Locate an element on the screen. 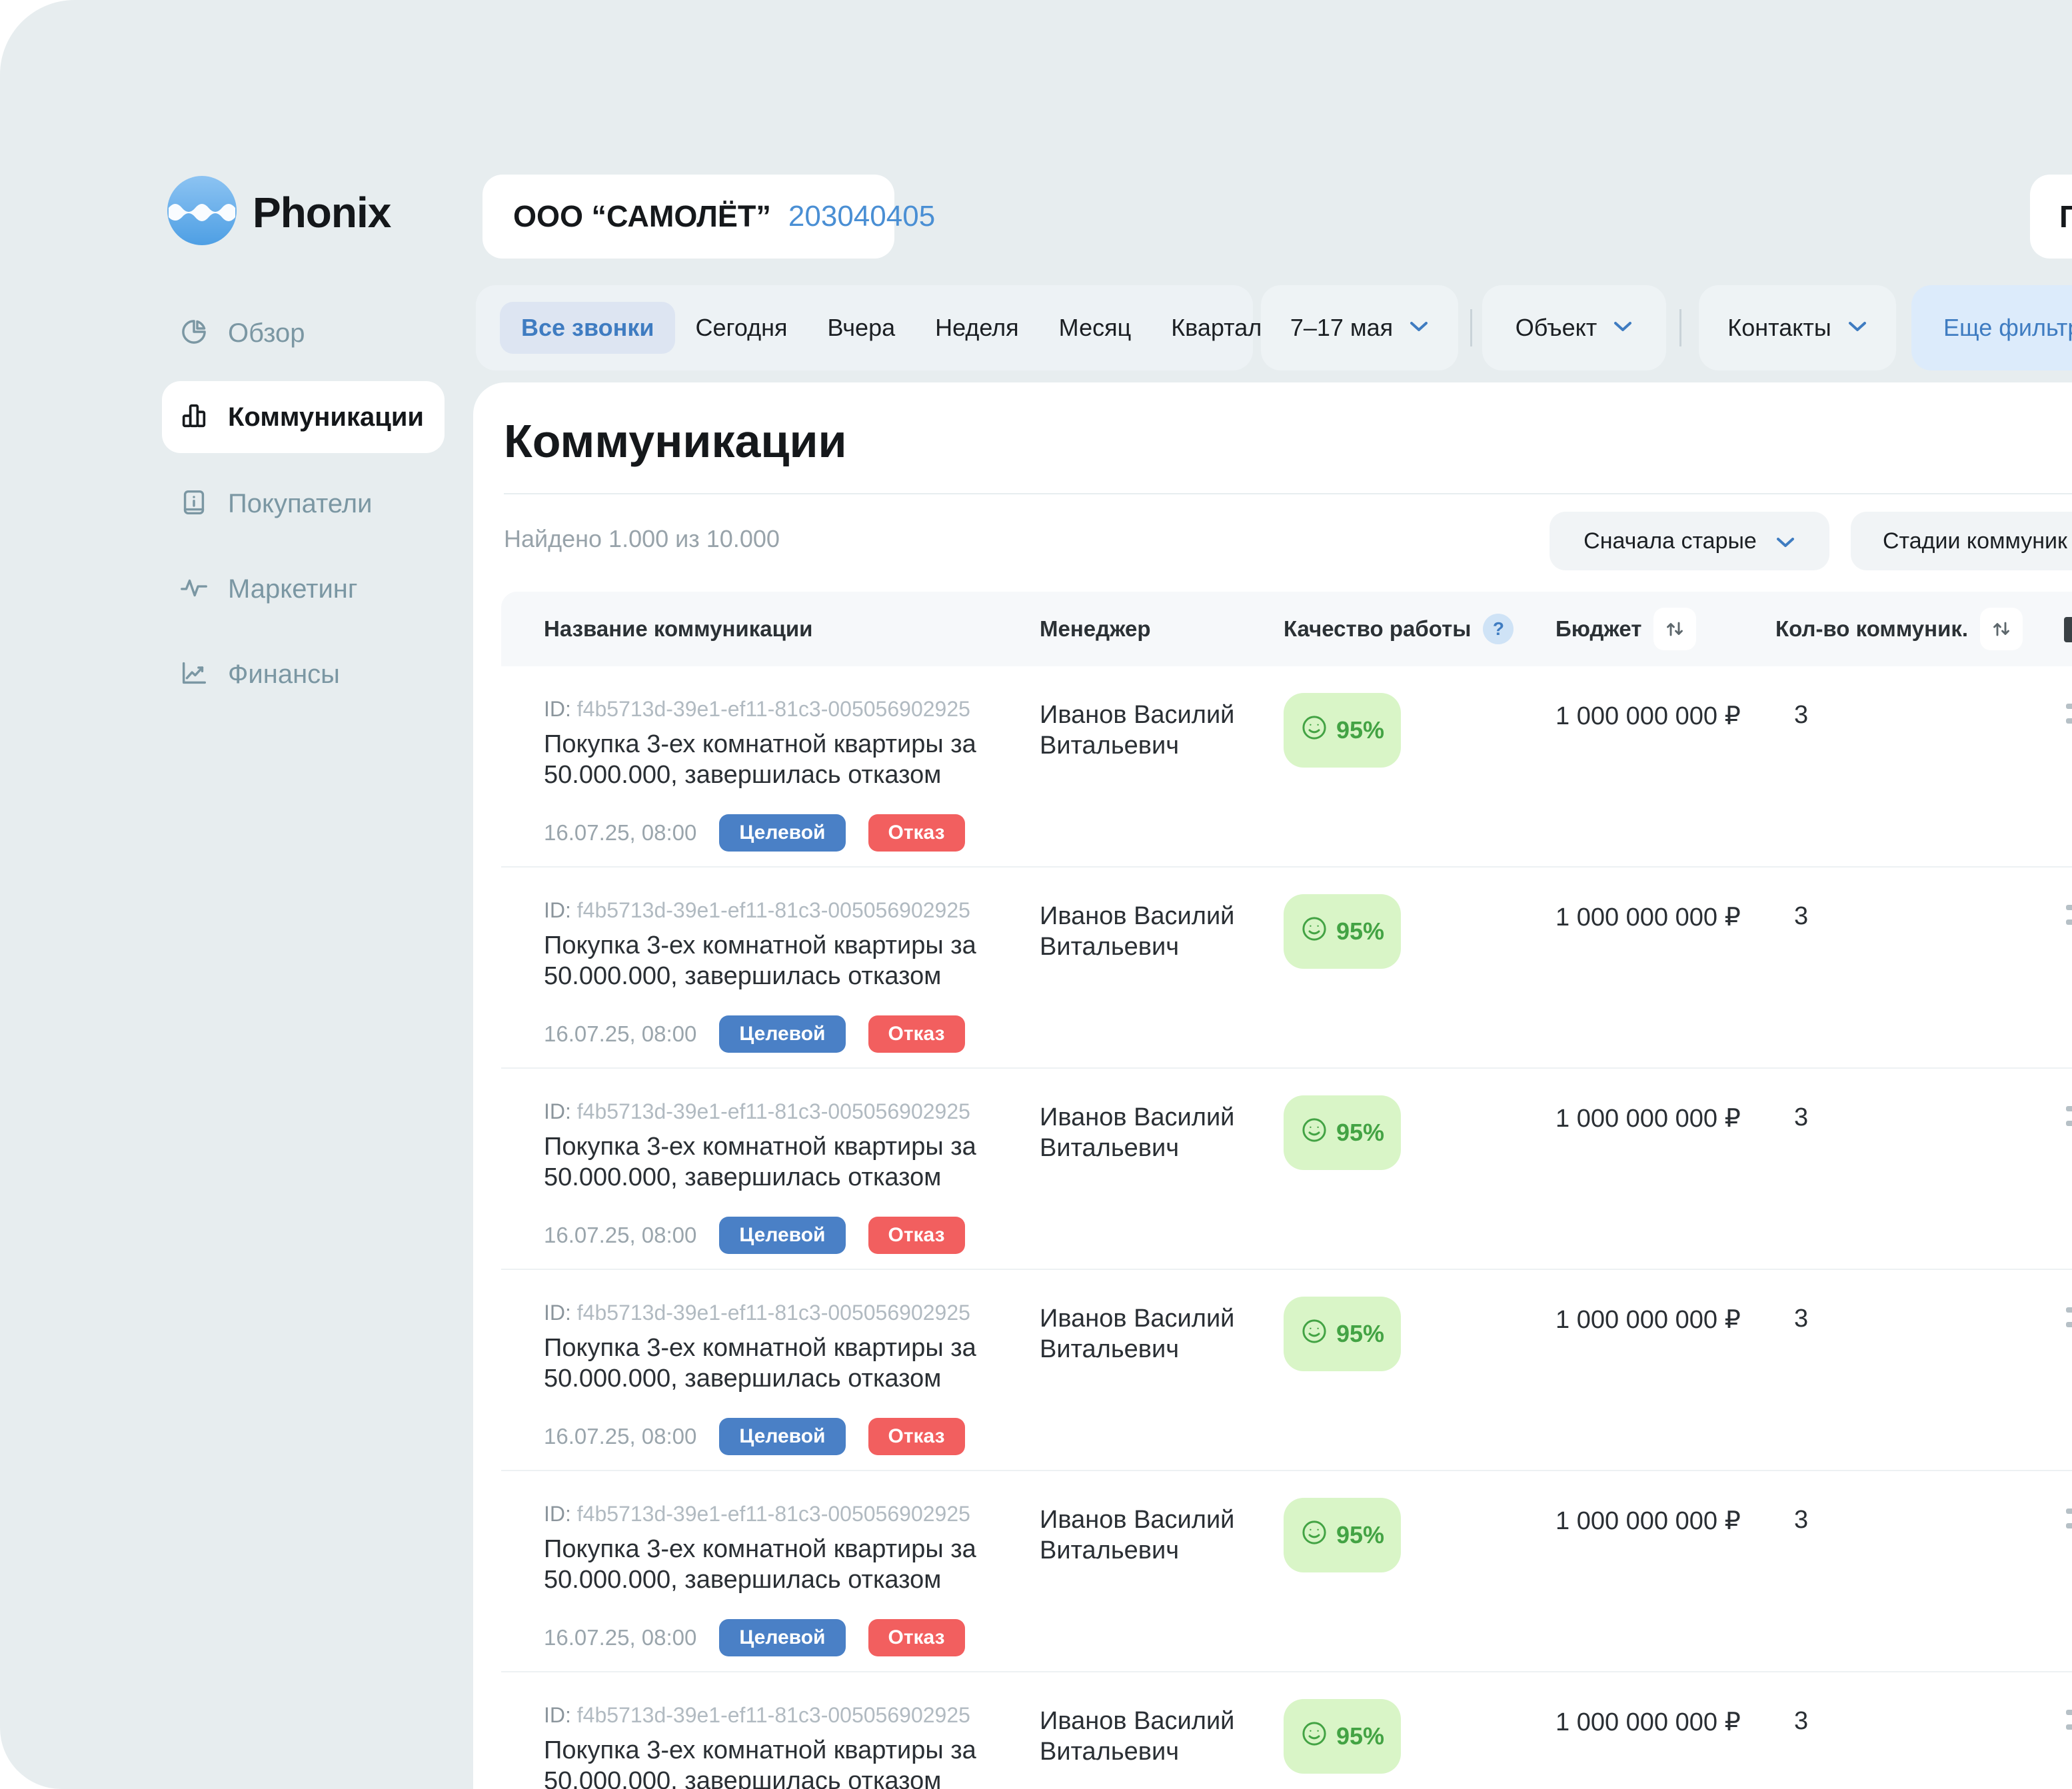  sidebar-item-communications: Коммуникации is located at coordinates (303, 417).